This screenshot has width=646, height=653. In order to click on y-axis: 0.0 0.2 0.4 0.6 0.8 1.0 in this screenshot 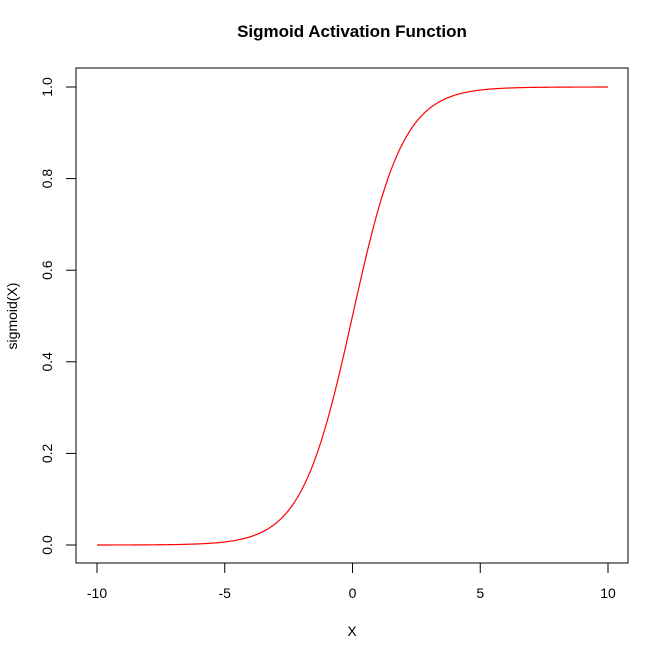, I will do `click(58, 316)`.